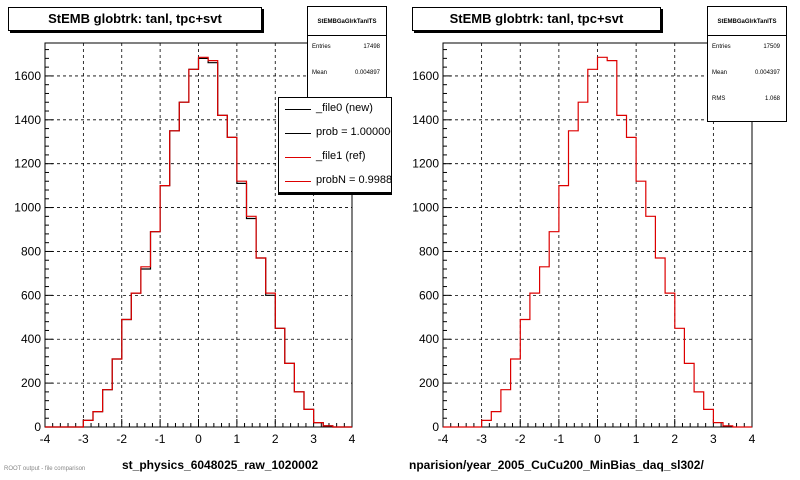  Describe the element at coordinates (27, 120) in the screenshot. I see `left-y-tick-label: 1400` at that location.